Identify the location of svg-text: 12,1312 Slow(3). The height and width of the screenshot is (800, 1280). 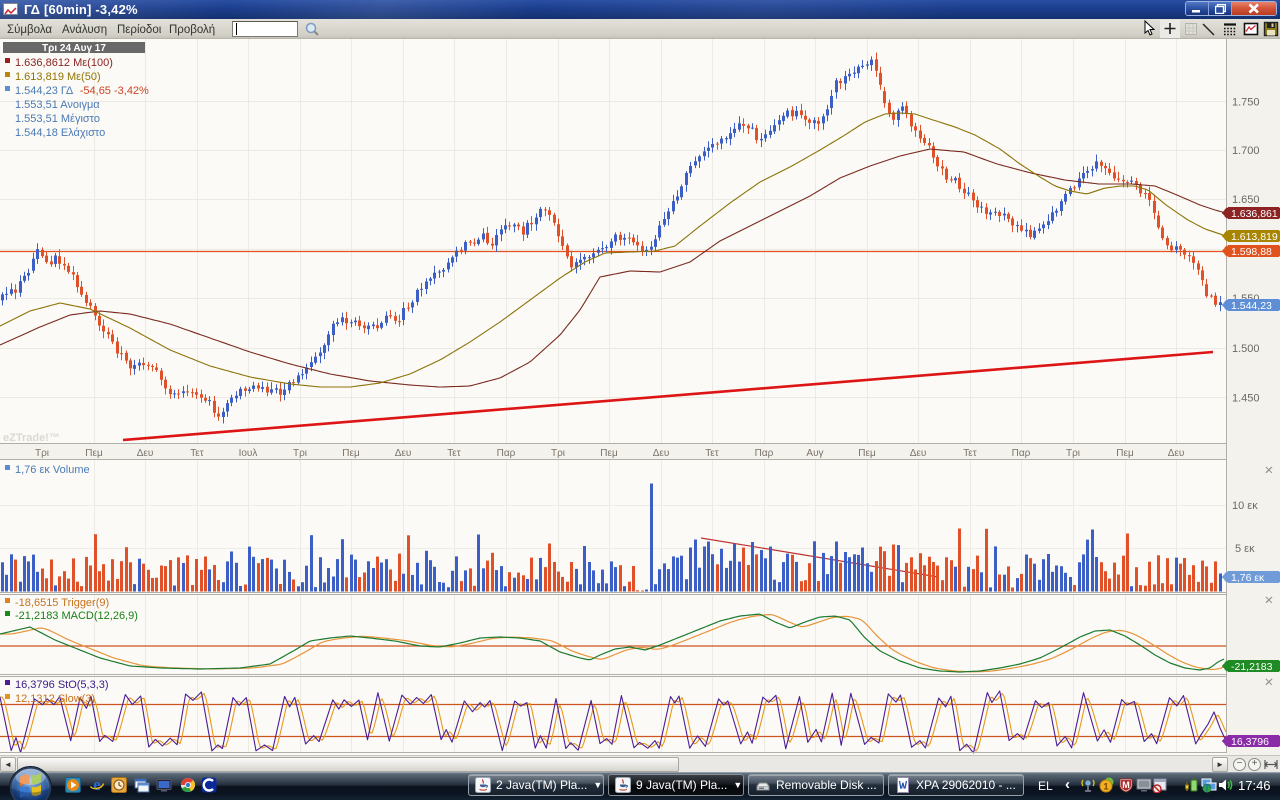
(55, 699).